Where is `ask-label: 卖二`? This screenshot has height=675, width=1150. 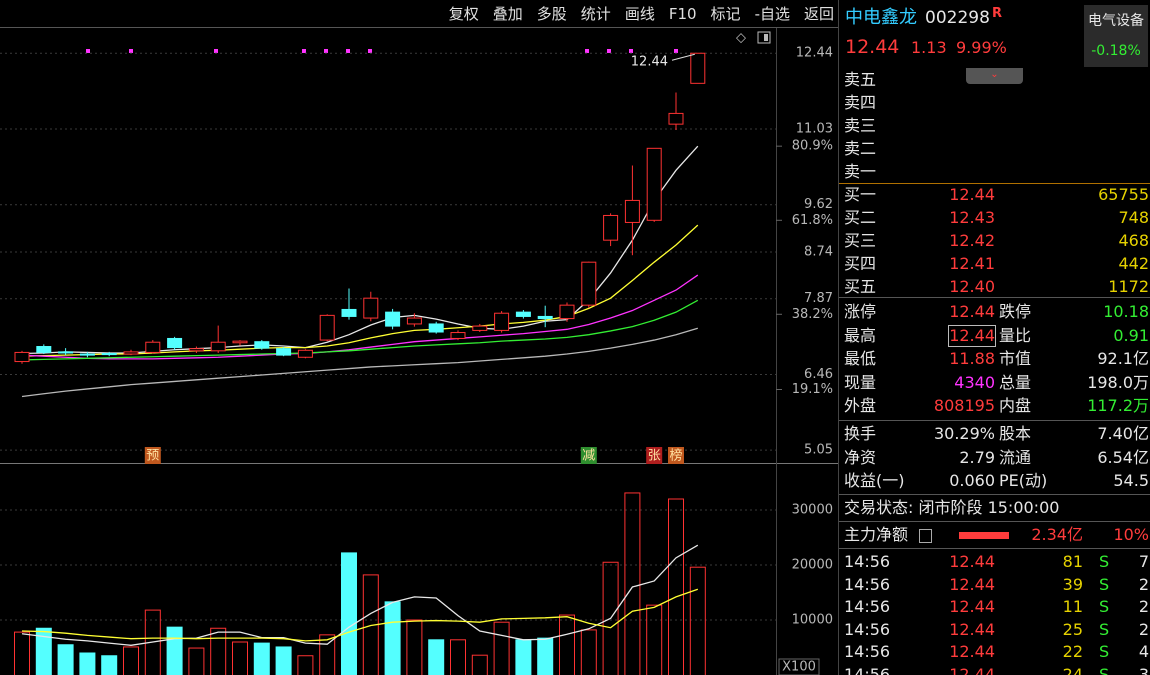 ask-label: 卖二 is located at coordinates (860, 148).